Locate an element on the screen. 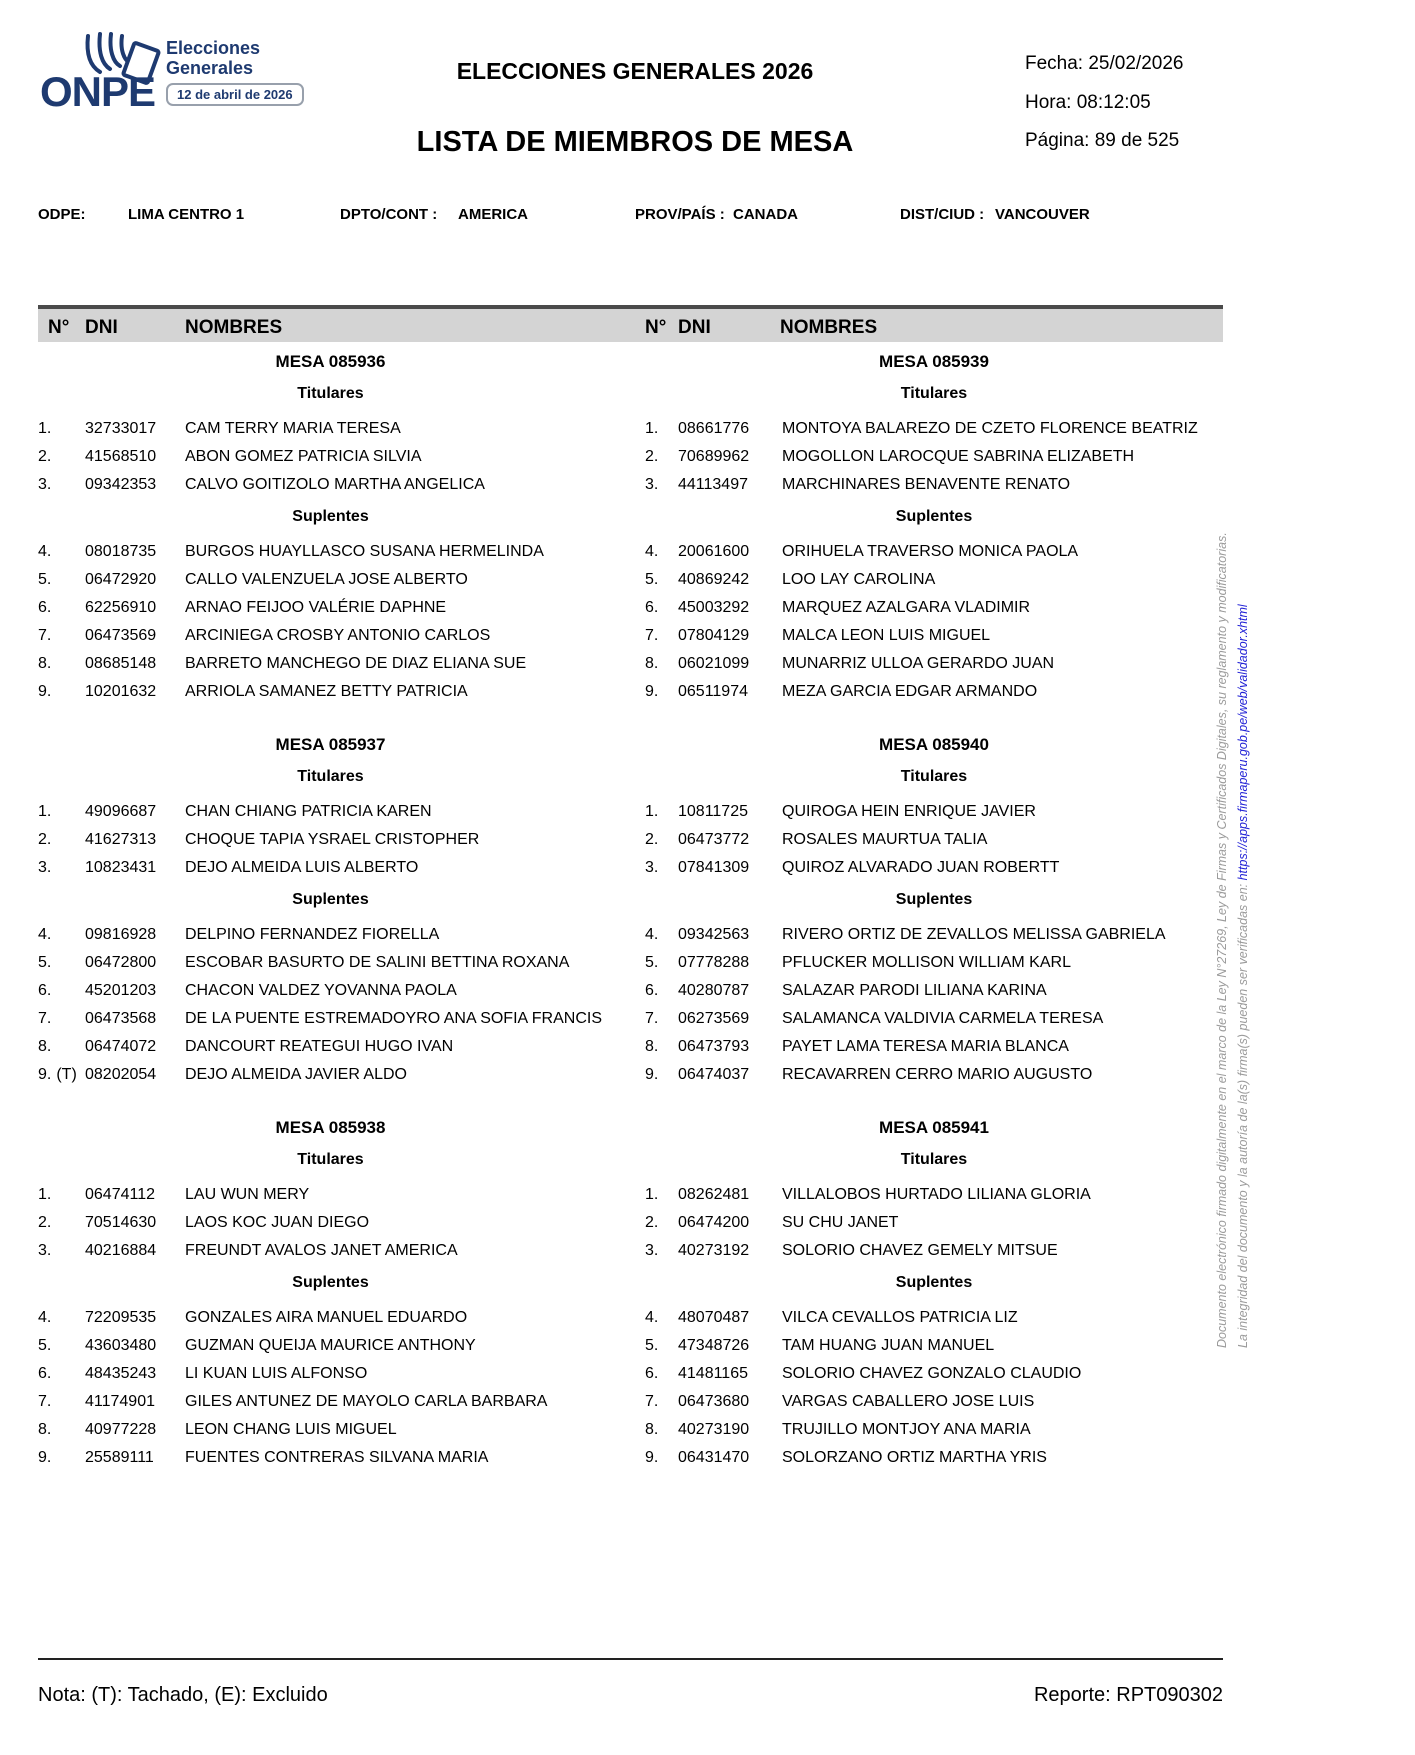  member-row: 5. 43603480 GUZMAN QUEIJA MAURICE ANTHONY is located at coordinates (330, 1346).